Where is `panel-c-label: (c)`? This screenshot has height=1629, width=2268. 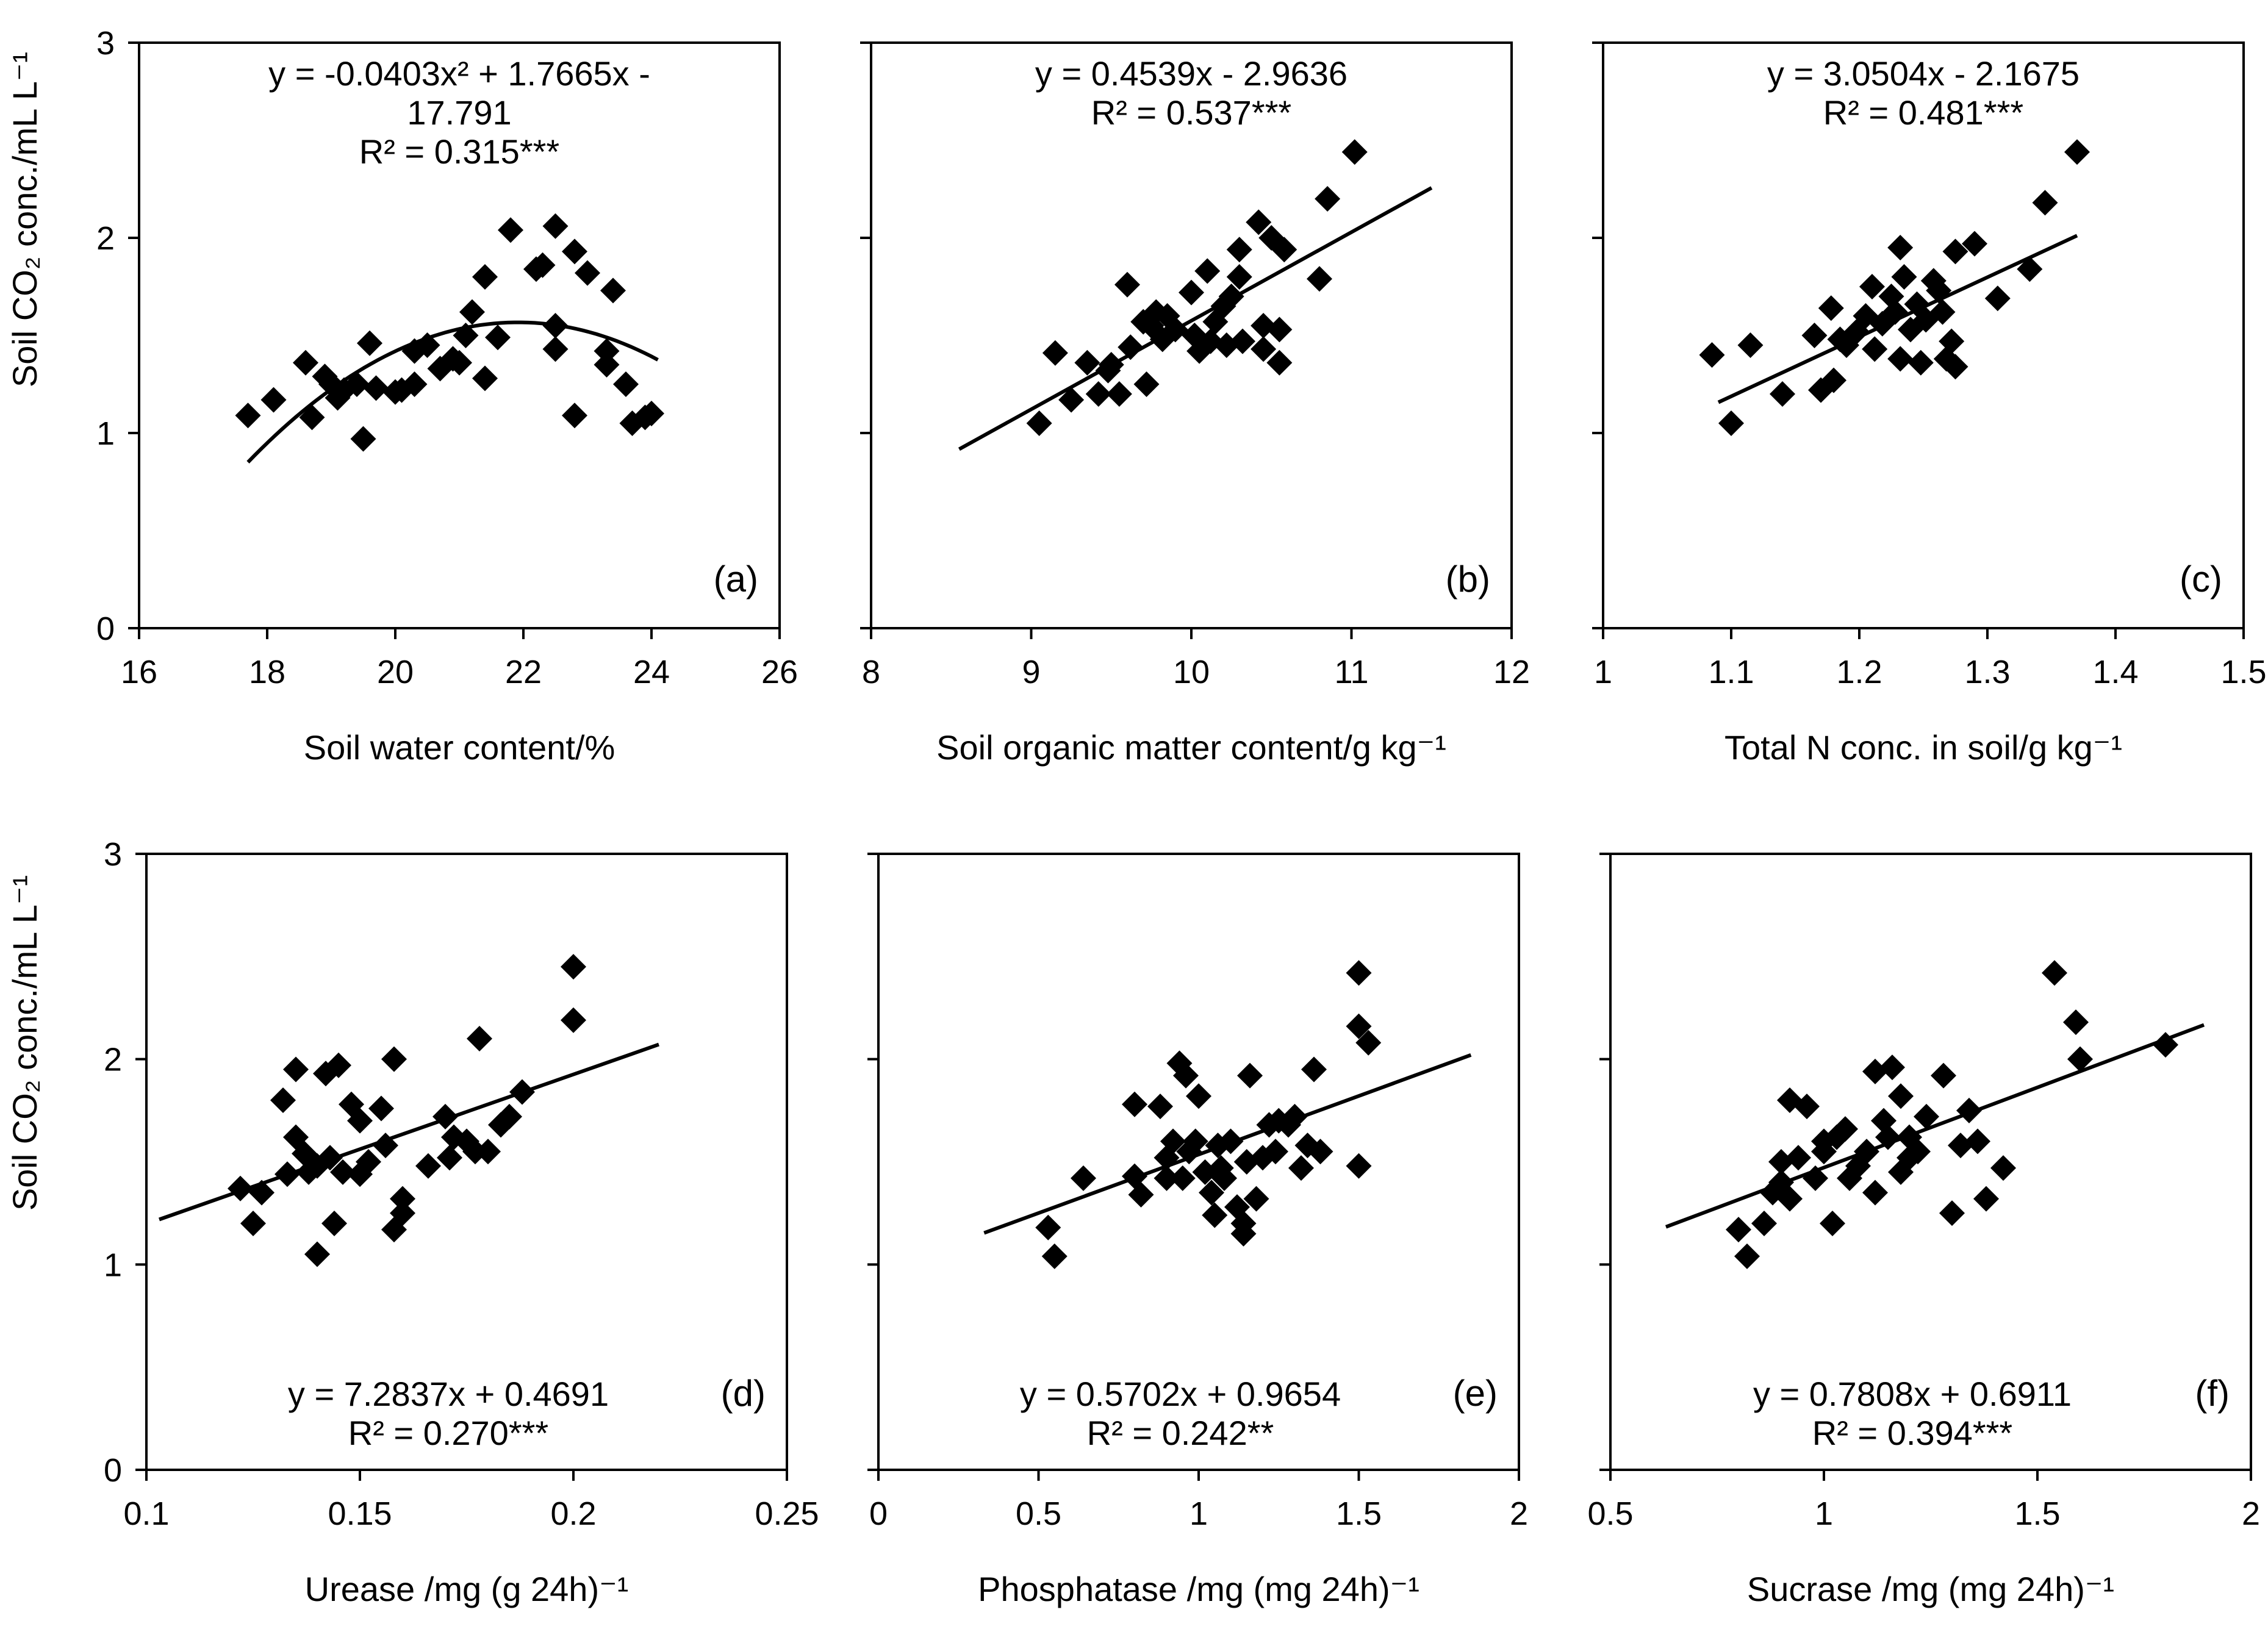 panel-c-label: (c) is located at coordinates (2201, 579).